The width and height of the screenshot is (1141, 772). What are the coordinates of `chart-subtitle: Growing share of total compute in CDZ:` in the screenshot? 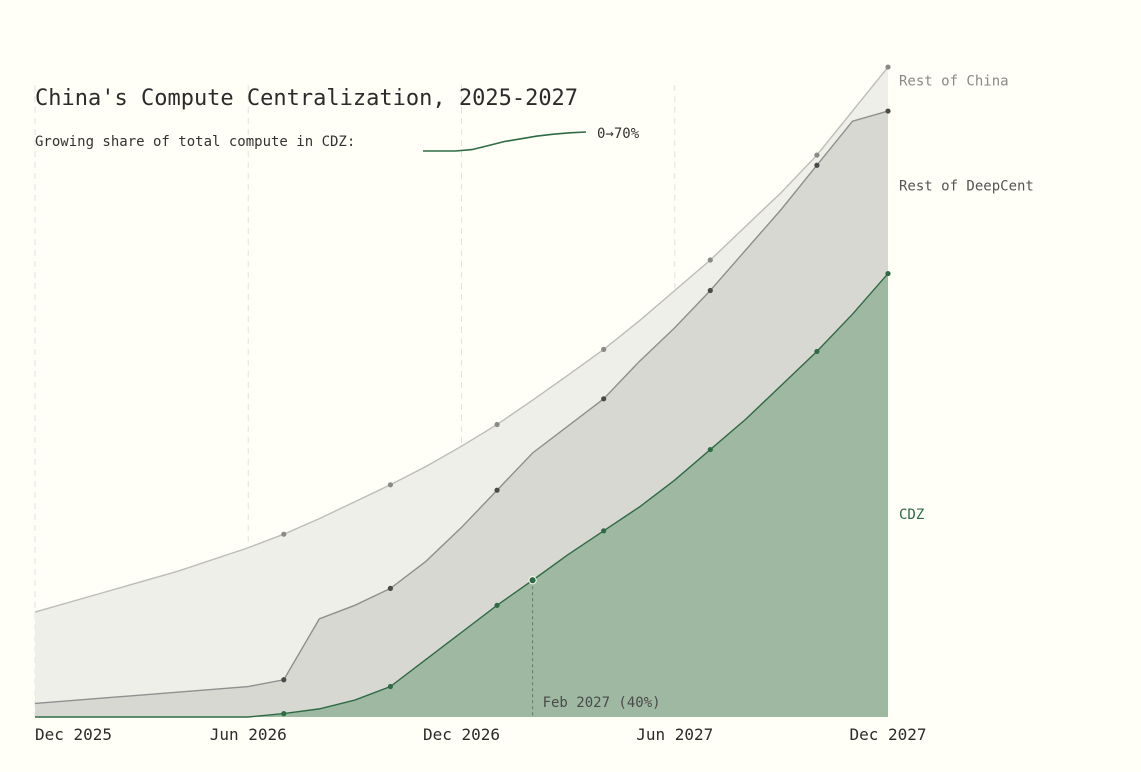 It's located at (195, 142).